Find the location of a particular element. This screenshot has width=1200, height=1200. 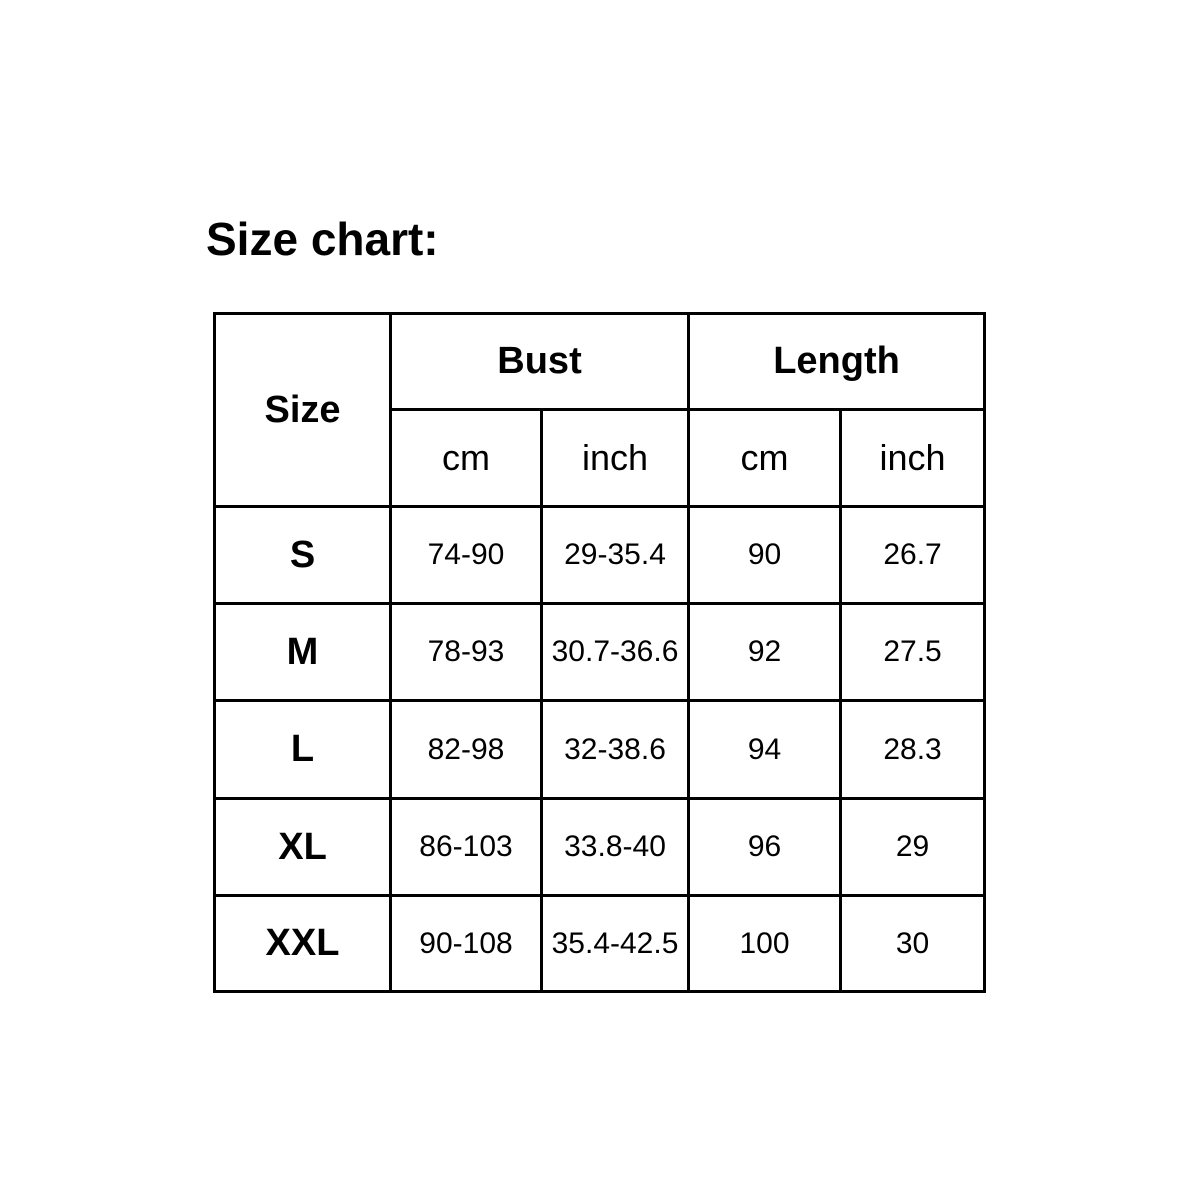

bust-inch-value: 30.7-36.6 is located at coordinates (615, 652).